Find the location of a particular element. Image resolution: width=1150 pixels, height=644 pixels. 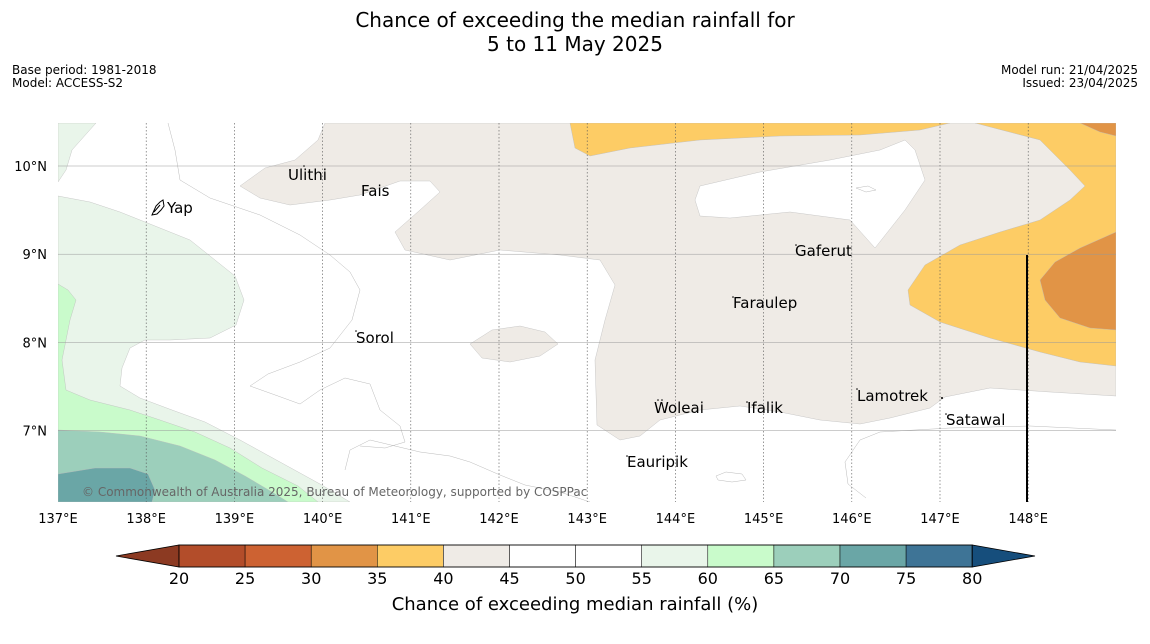

latitude-labels: 10°N 9°N 8°N 7°N is located at coordinates (30, 300).